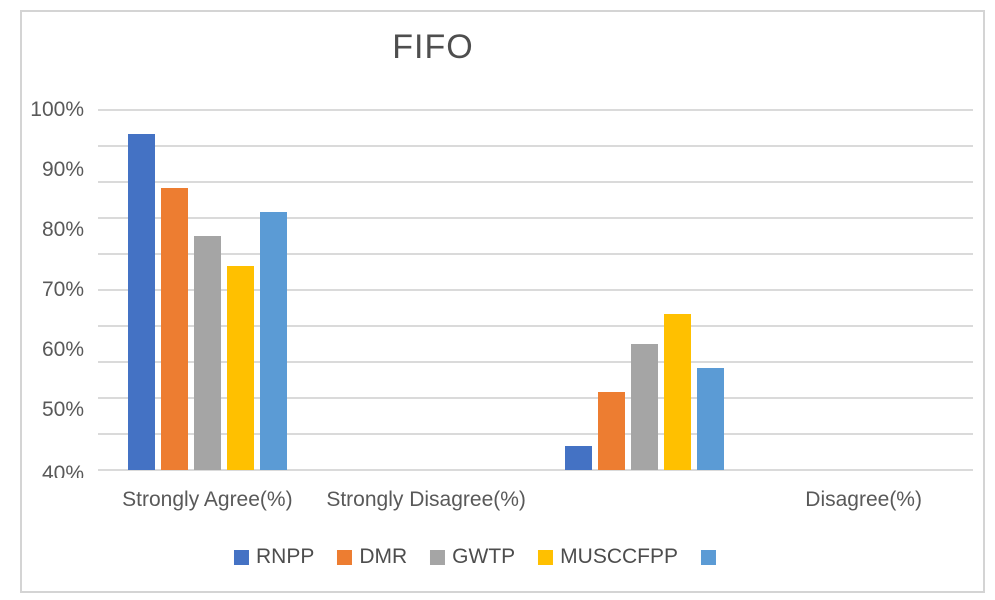 The width and height of the screenshot is (995, 600). Describe the element at coordinates (383, 556) in the screenshot. I see `legend-label: DMR` at that location.